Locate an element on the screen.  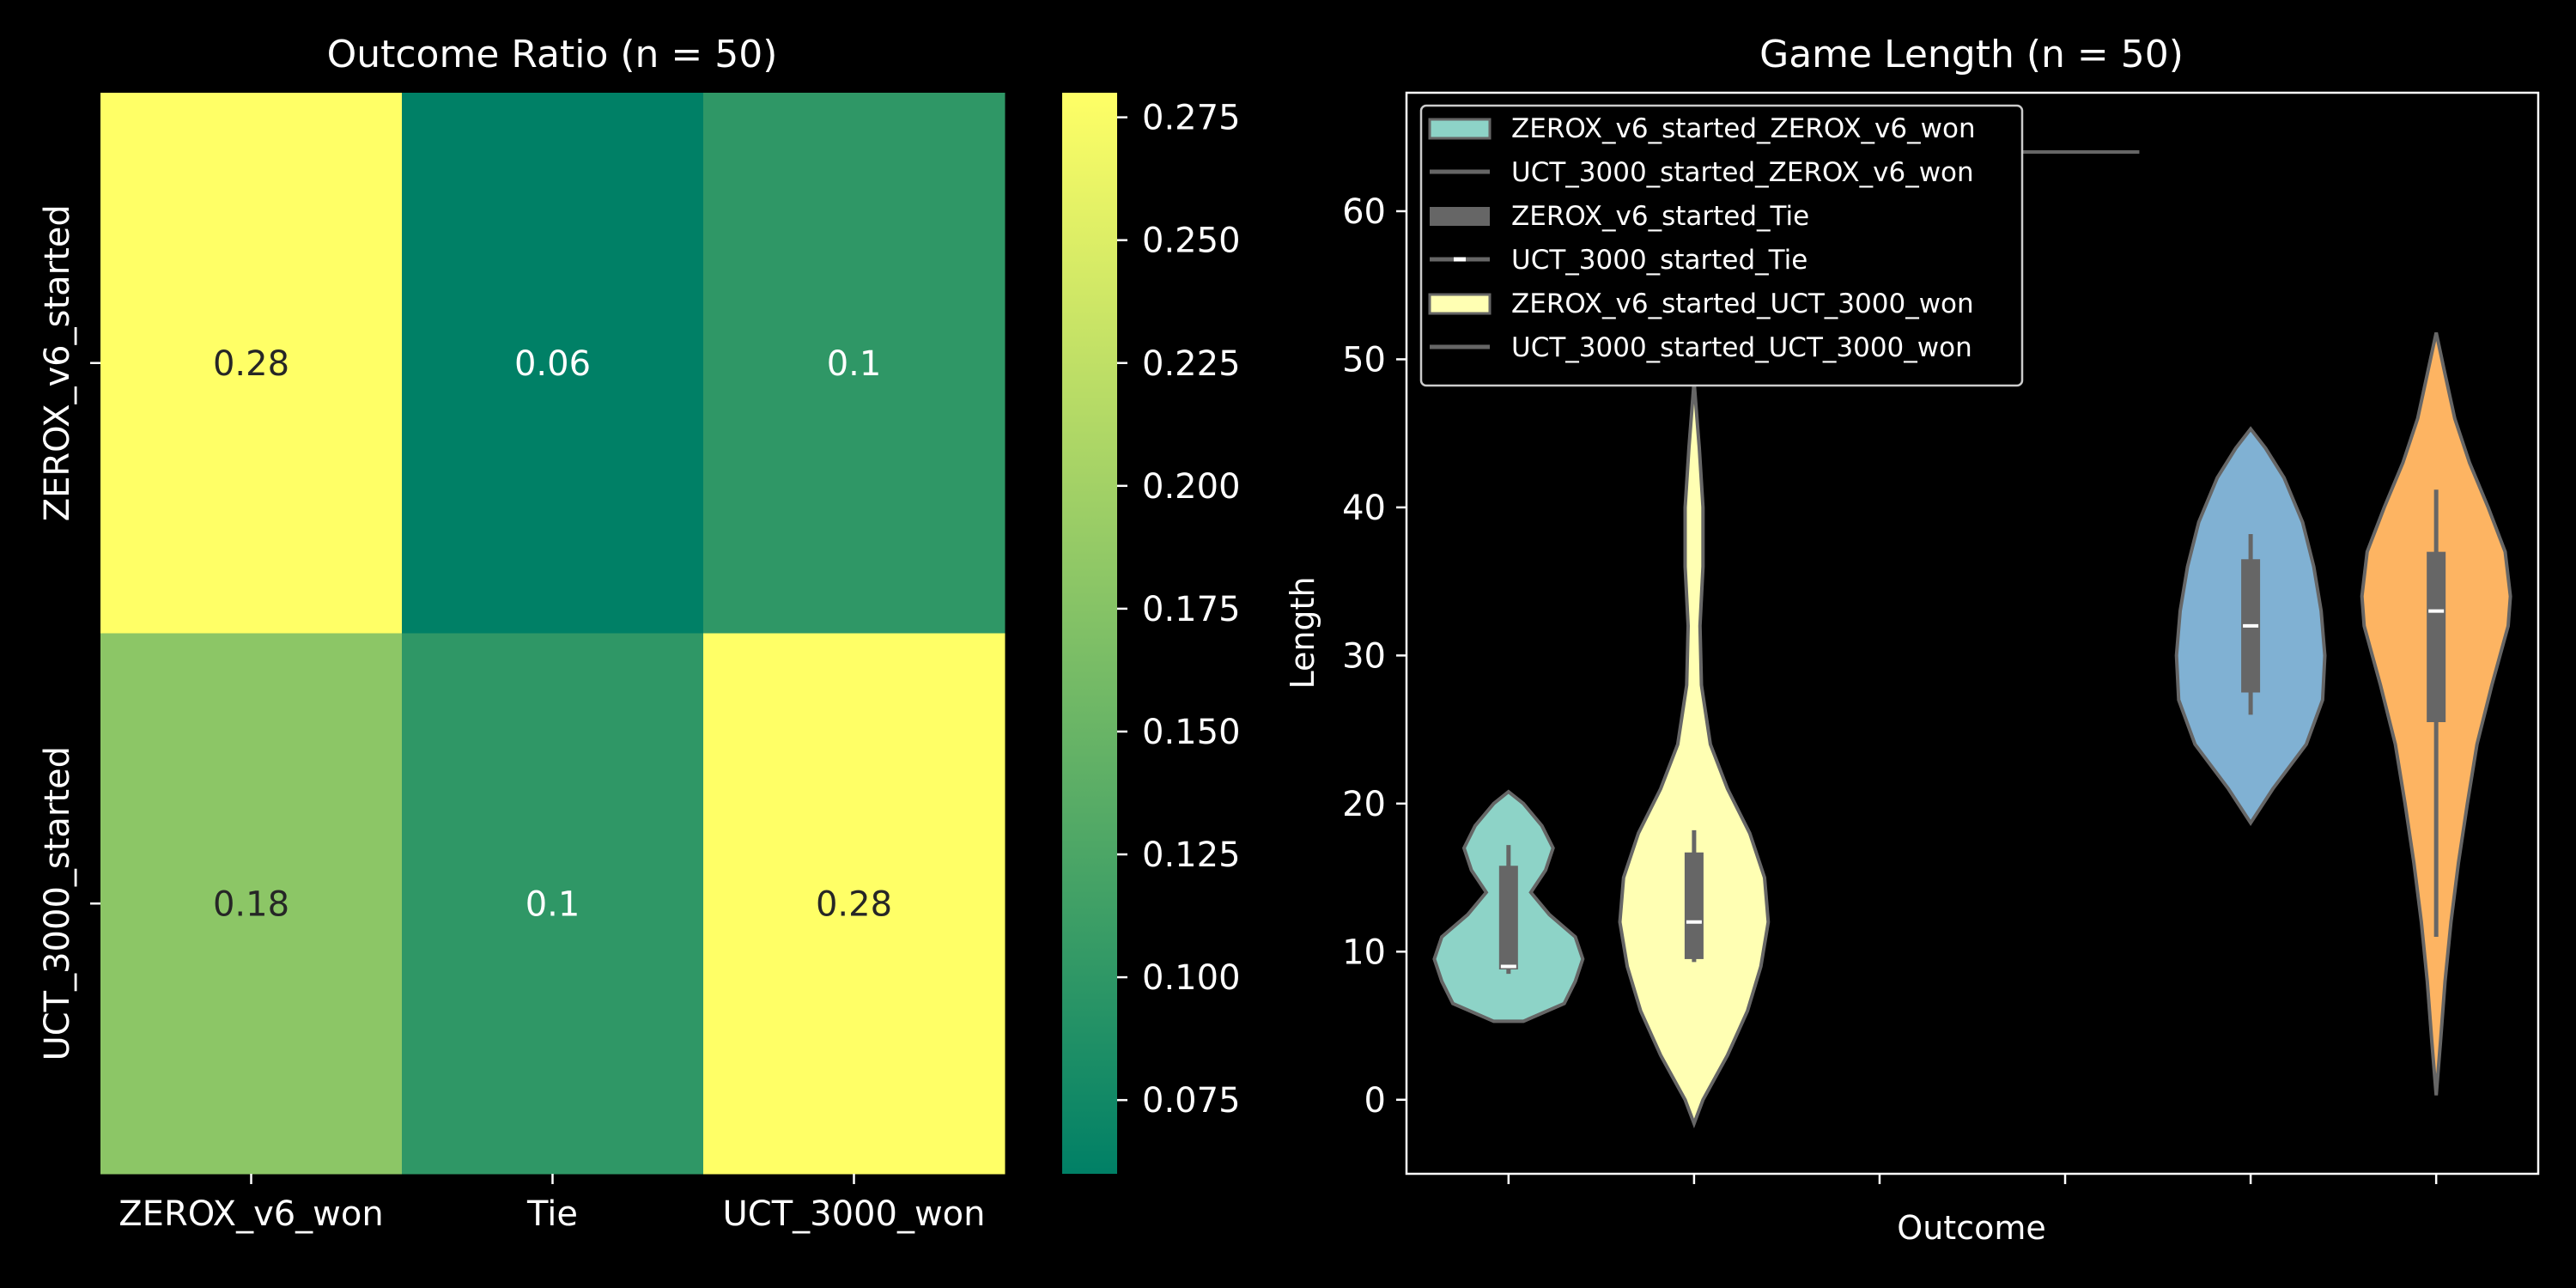
colorbar-tick-label: 0.175 is located at coordinates (1191, 609).